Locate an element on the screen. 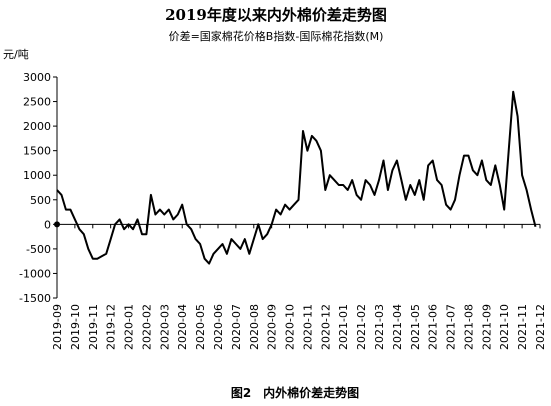 The image size is (551, 406). x-tick-label: 2021-04 is located at coordinates (397, 327).